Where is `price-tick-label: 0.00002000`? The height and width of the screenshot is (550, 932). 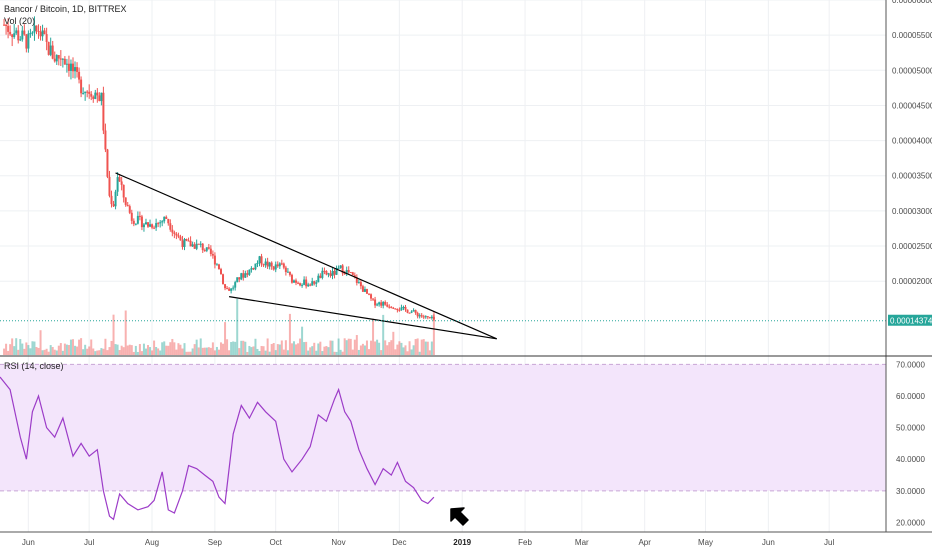 price-tick-label: 0.00002000 is located at coordinates (912, 281).